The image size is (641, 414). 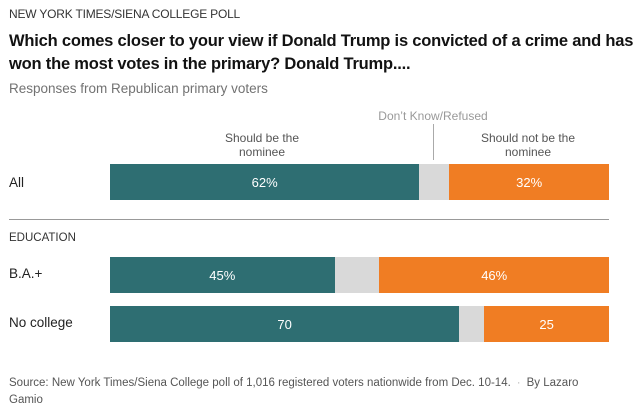 I want to click on segment-should-be: 70, so click(x=285, y=324).